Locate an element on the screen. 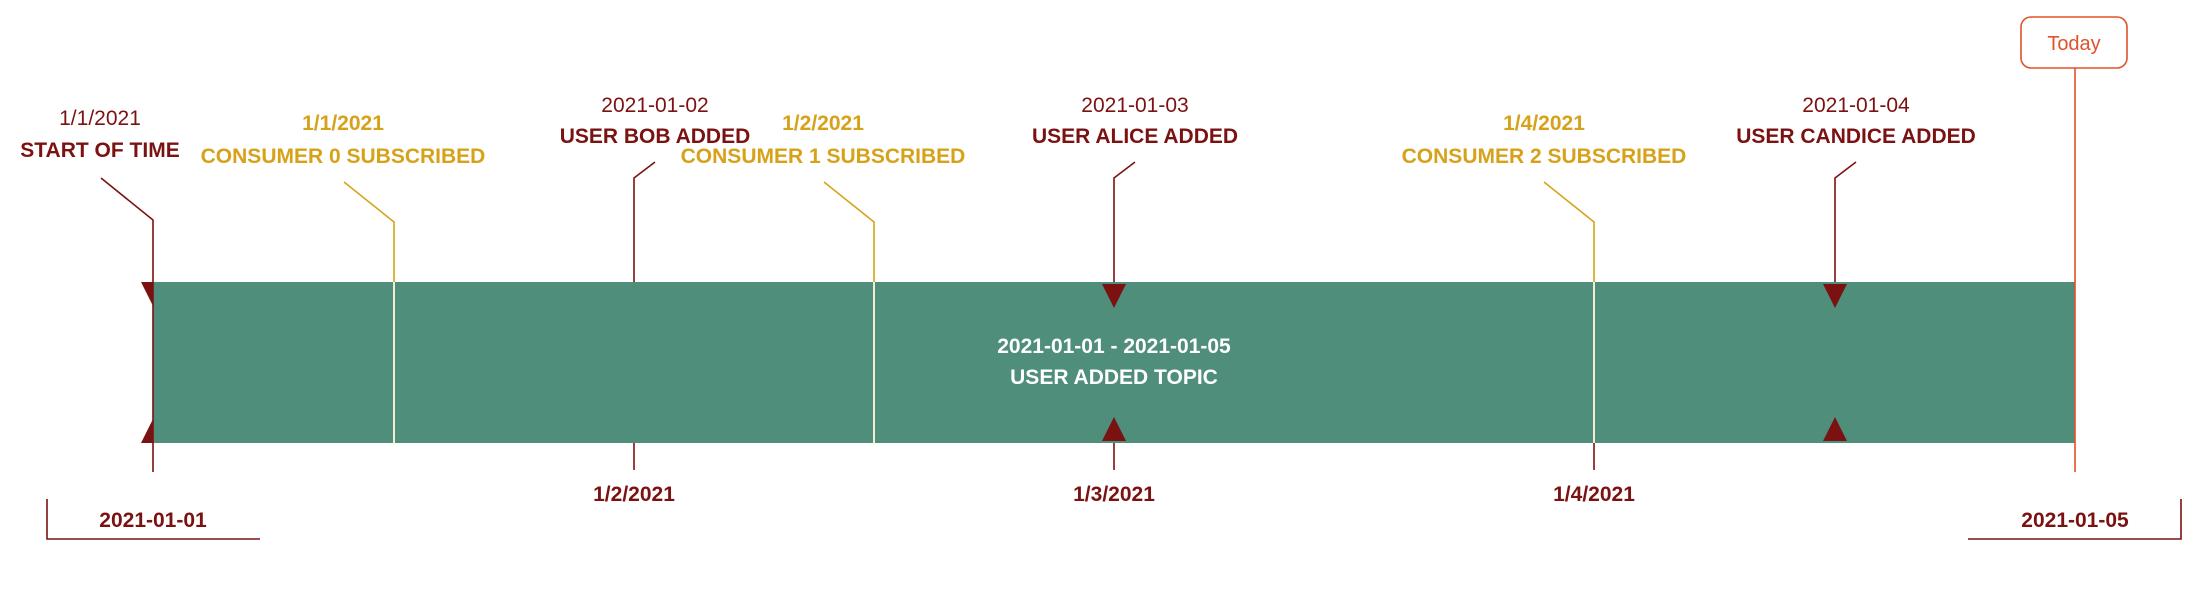 This screenshot has width=2192, height=590. user-candice-leader is located at coordinates (1845, 221).